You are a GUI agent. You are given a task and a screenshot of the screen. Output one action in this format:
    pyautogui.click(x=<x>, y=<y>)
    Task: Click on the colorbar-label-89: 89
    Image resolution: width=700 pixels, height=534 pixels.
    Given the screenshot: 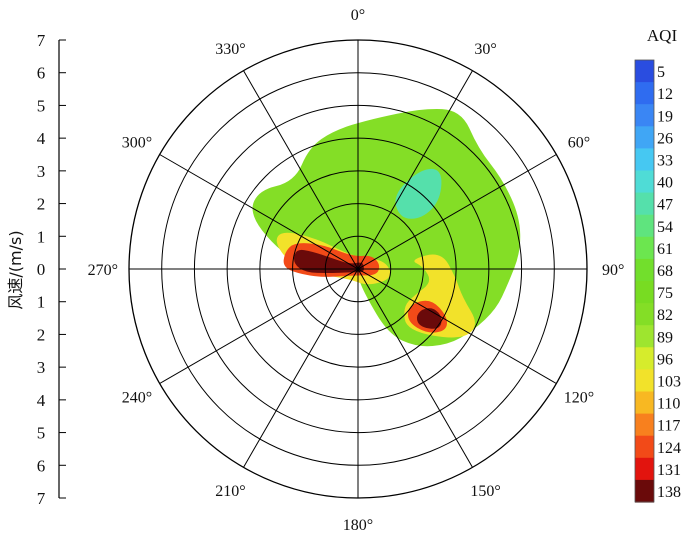 What is the action you would take?
    pyautogui.click(x=665, y=337)
    